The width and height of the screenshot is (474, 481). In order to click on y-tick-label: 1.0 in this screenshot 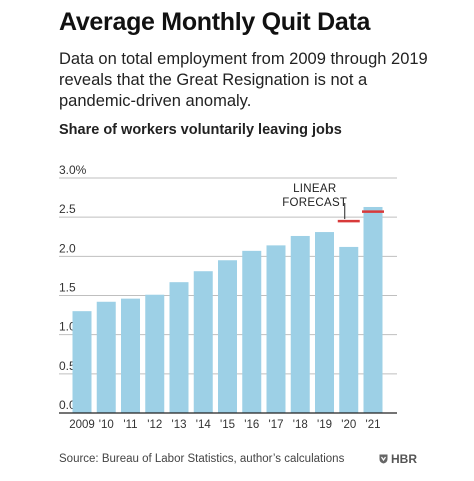, I will do `click(67, 327)`.